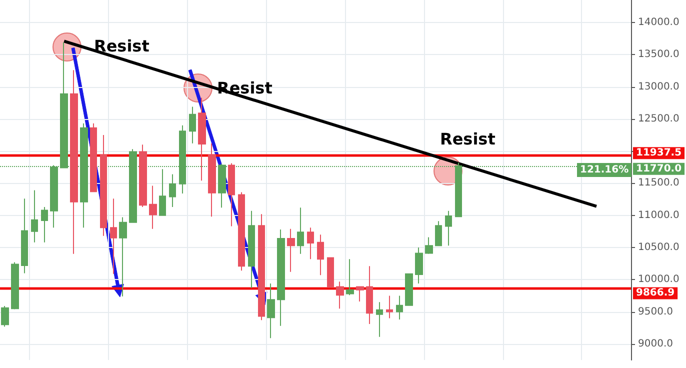 The image size is (686, 368). What do you see at coordinates (655, 344) in the screenshot?
I see `y-tick-label: 9000.0` at bounding box center [655, 344].